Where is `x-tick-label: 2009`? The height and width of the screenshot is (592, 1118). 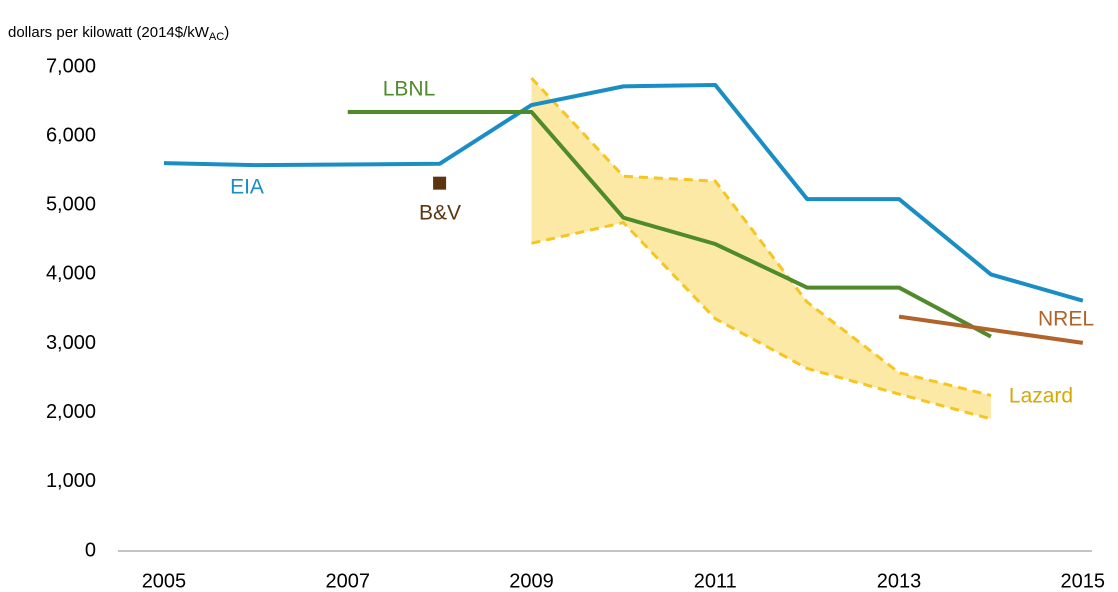 x-tick-label: 2009 is located at coordinates (531, 581).